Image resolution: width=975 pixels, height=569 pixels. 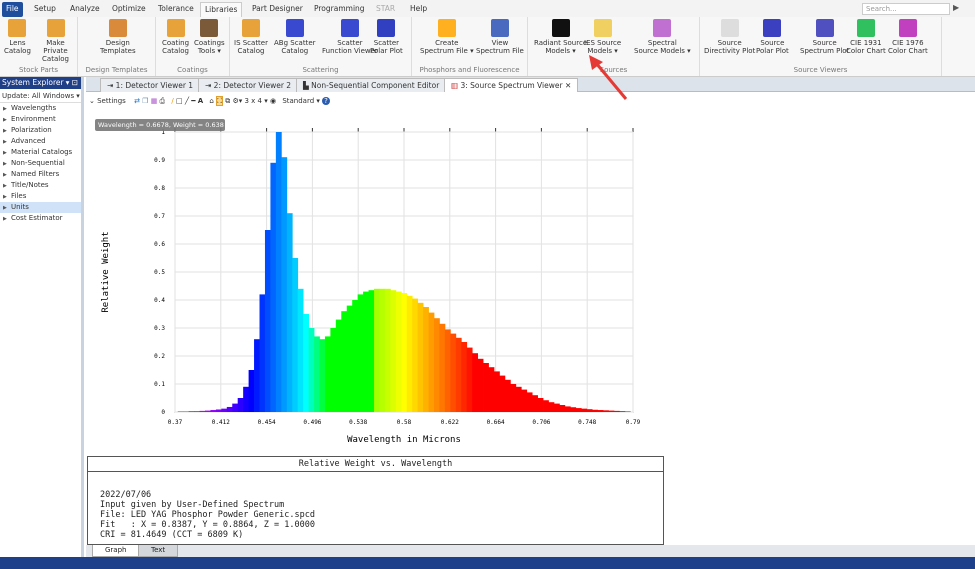 What do you see at coordinates (40, 119) in the screenshot?
I see `explorer-item-environment: ▶ Environment` at bounding box center [40, 119].